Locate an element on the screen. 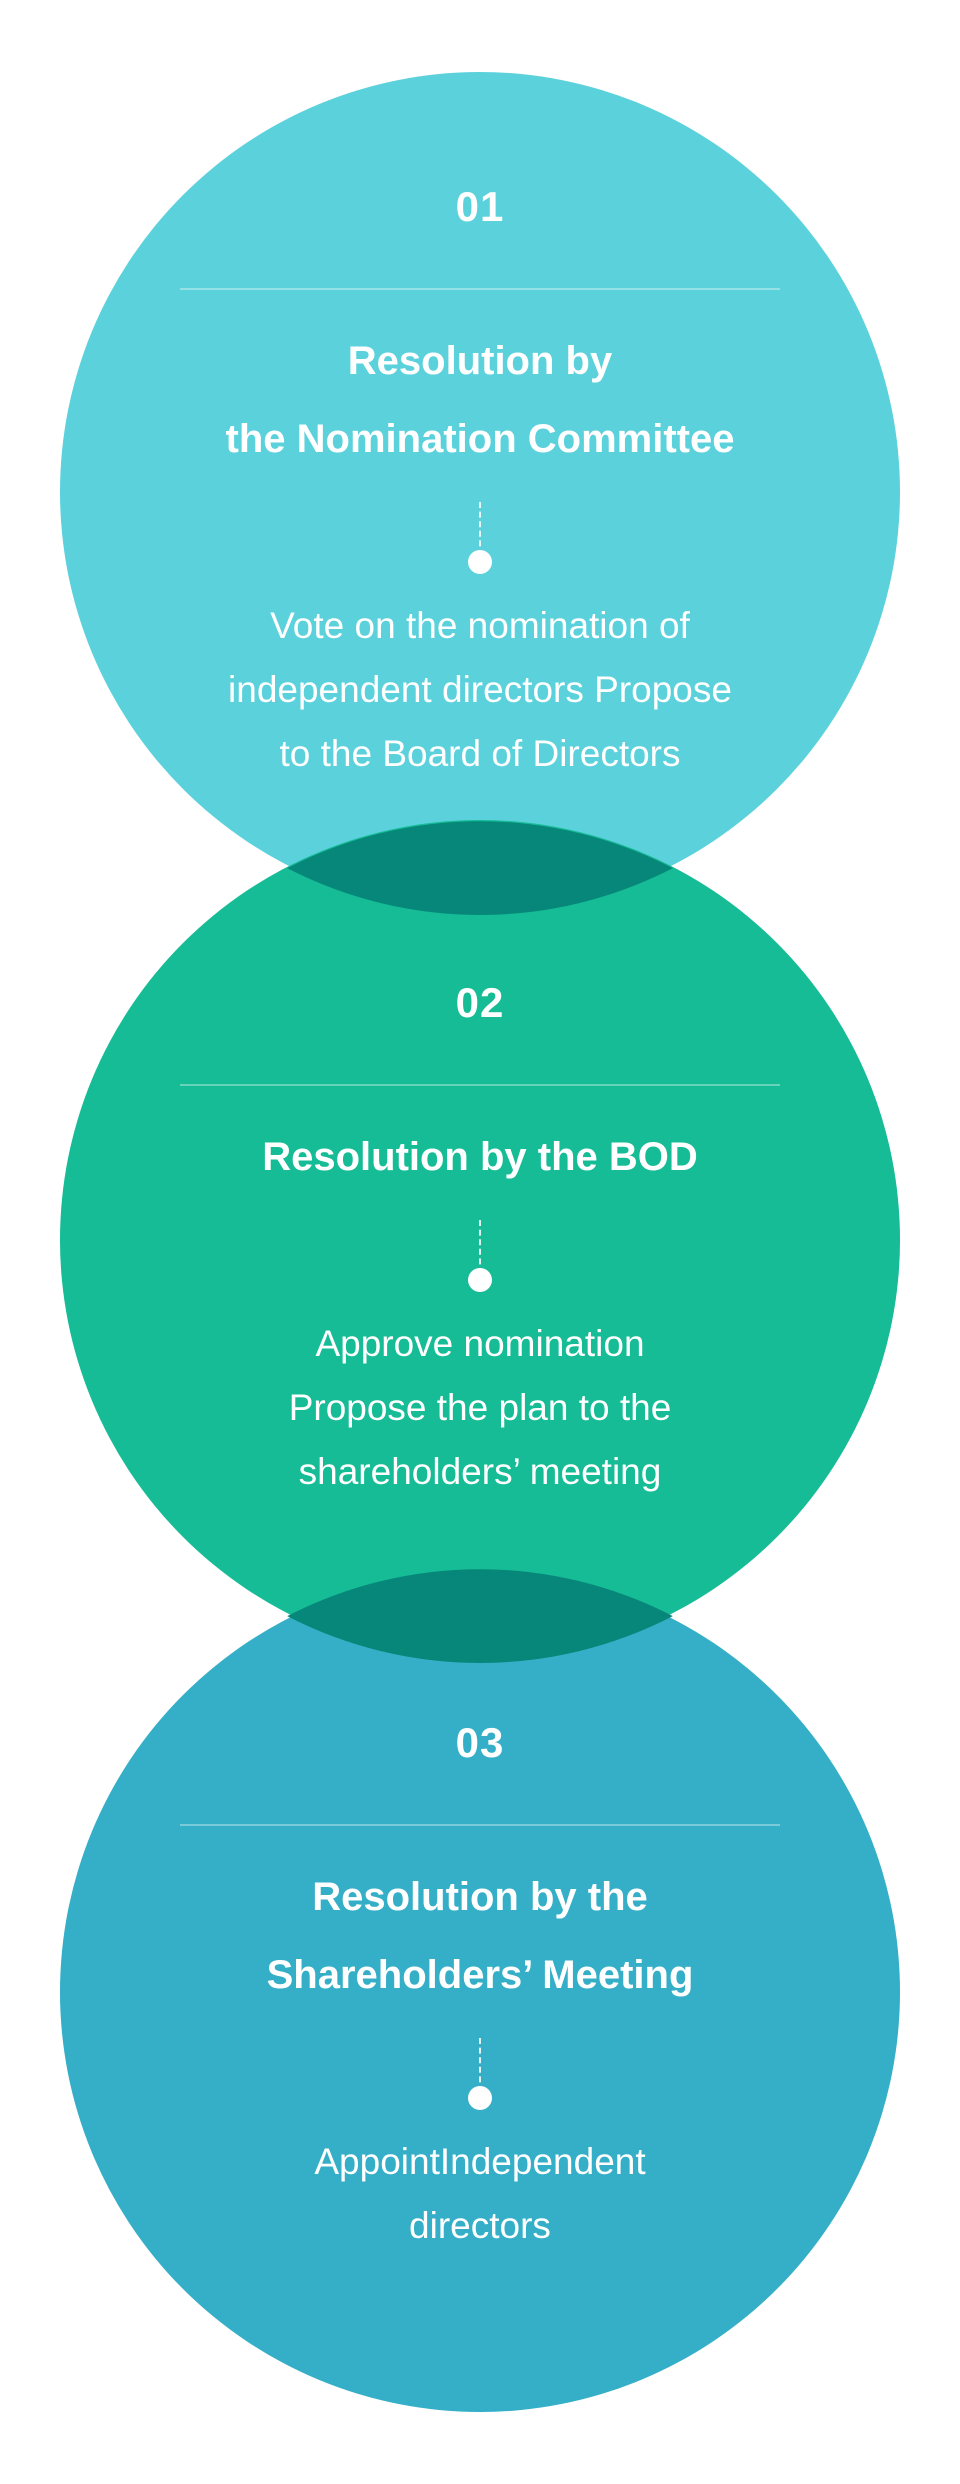 This screenshot has width=960, height=2484. step-title-line: Resolution by is located at coordinates (480, 361).